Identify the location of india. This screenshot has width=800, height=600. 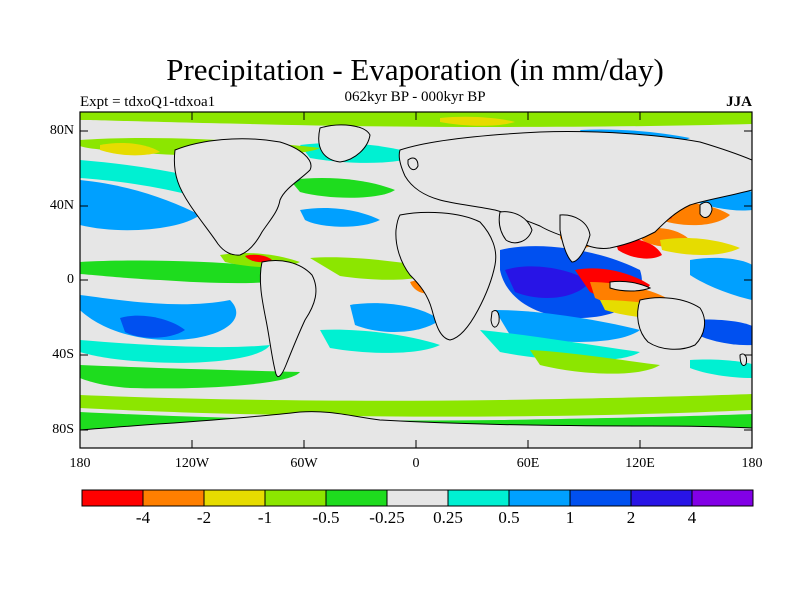
(575, 238).